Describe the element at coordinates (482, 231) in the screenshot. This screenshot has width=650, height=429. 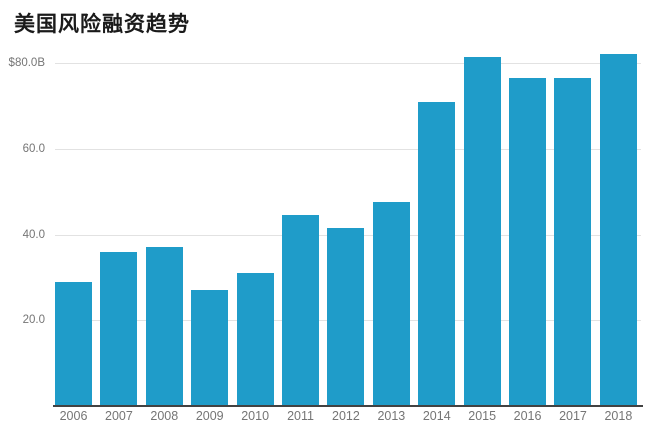
I see `bar-2015` at that location.